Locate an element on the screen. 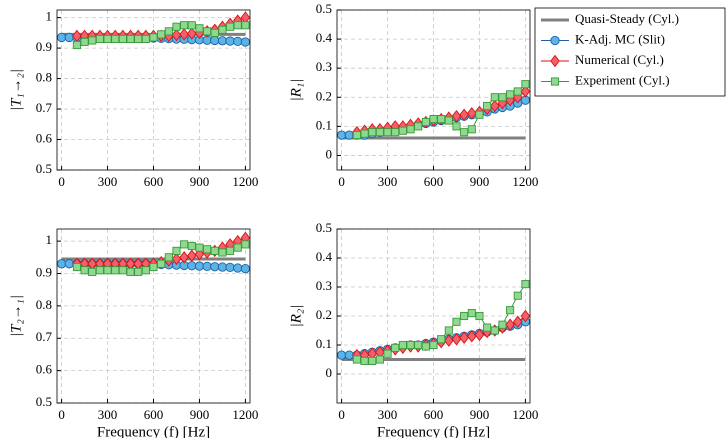 This screenshot has height=438, width=727. y-tick-label: 0.5 is located at coordinates (44, 168).